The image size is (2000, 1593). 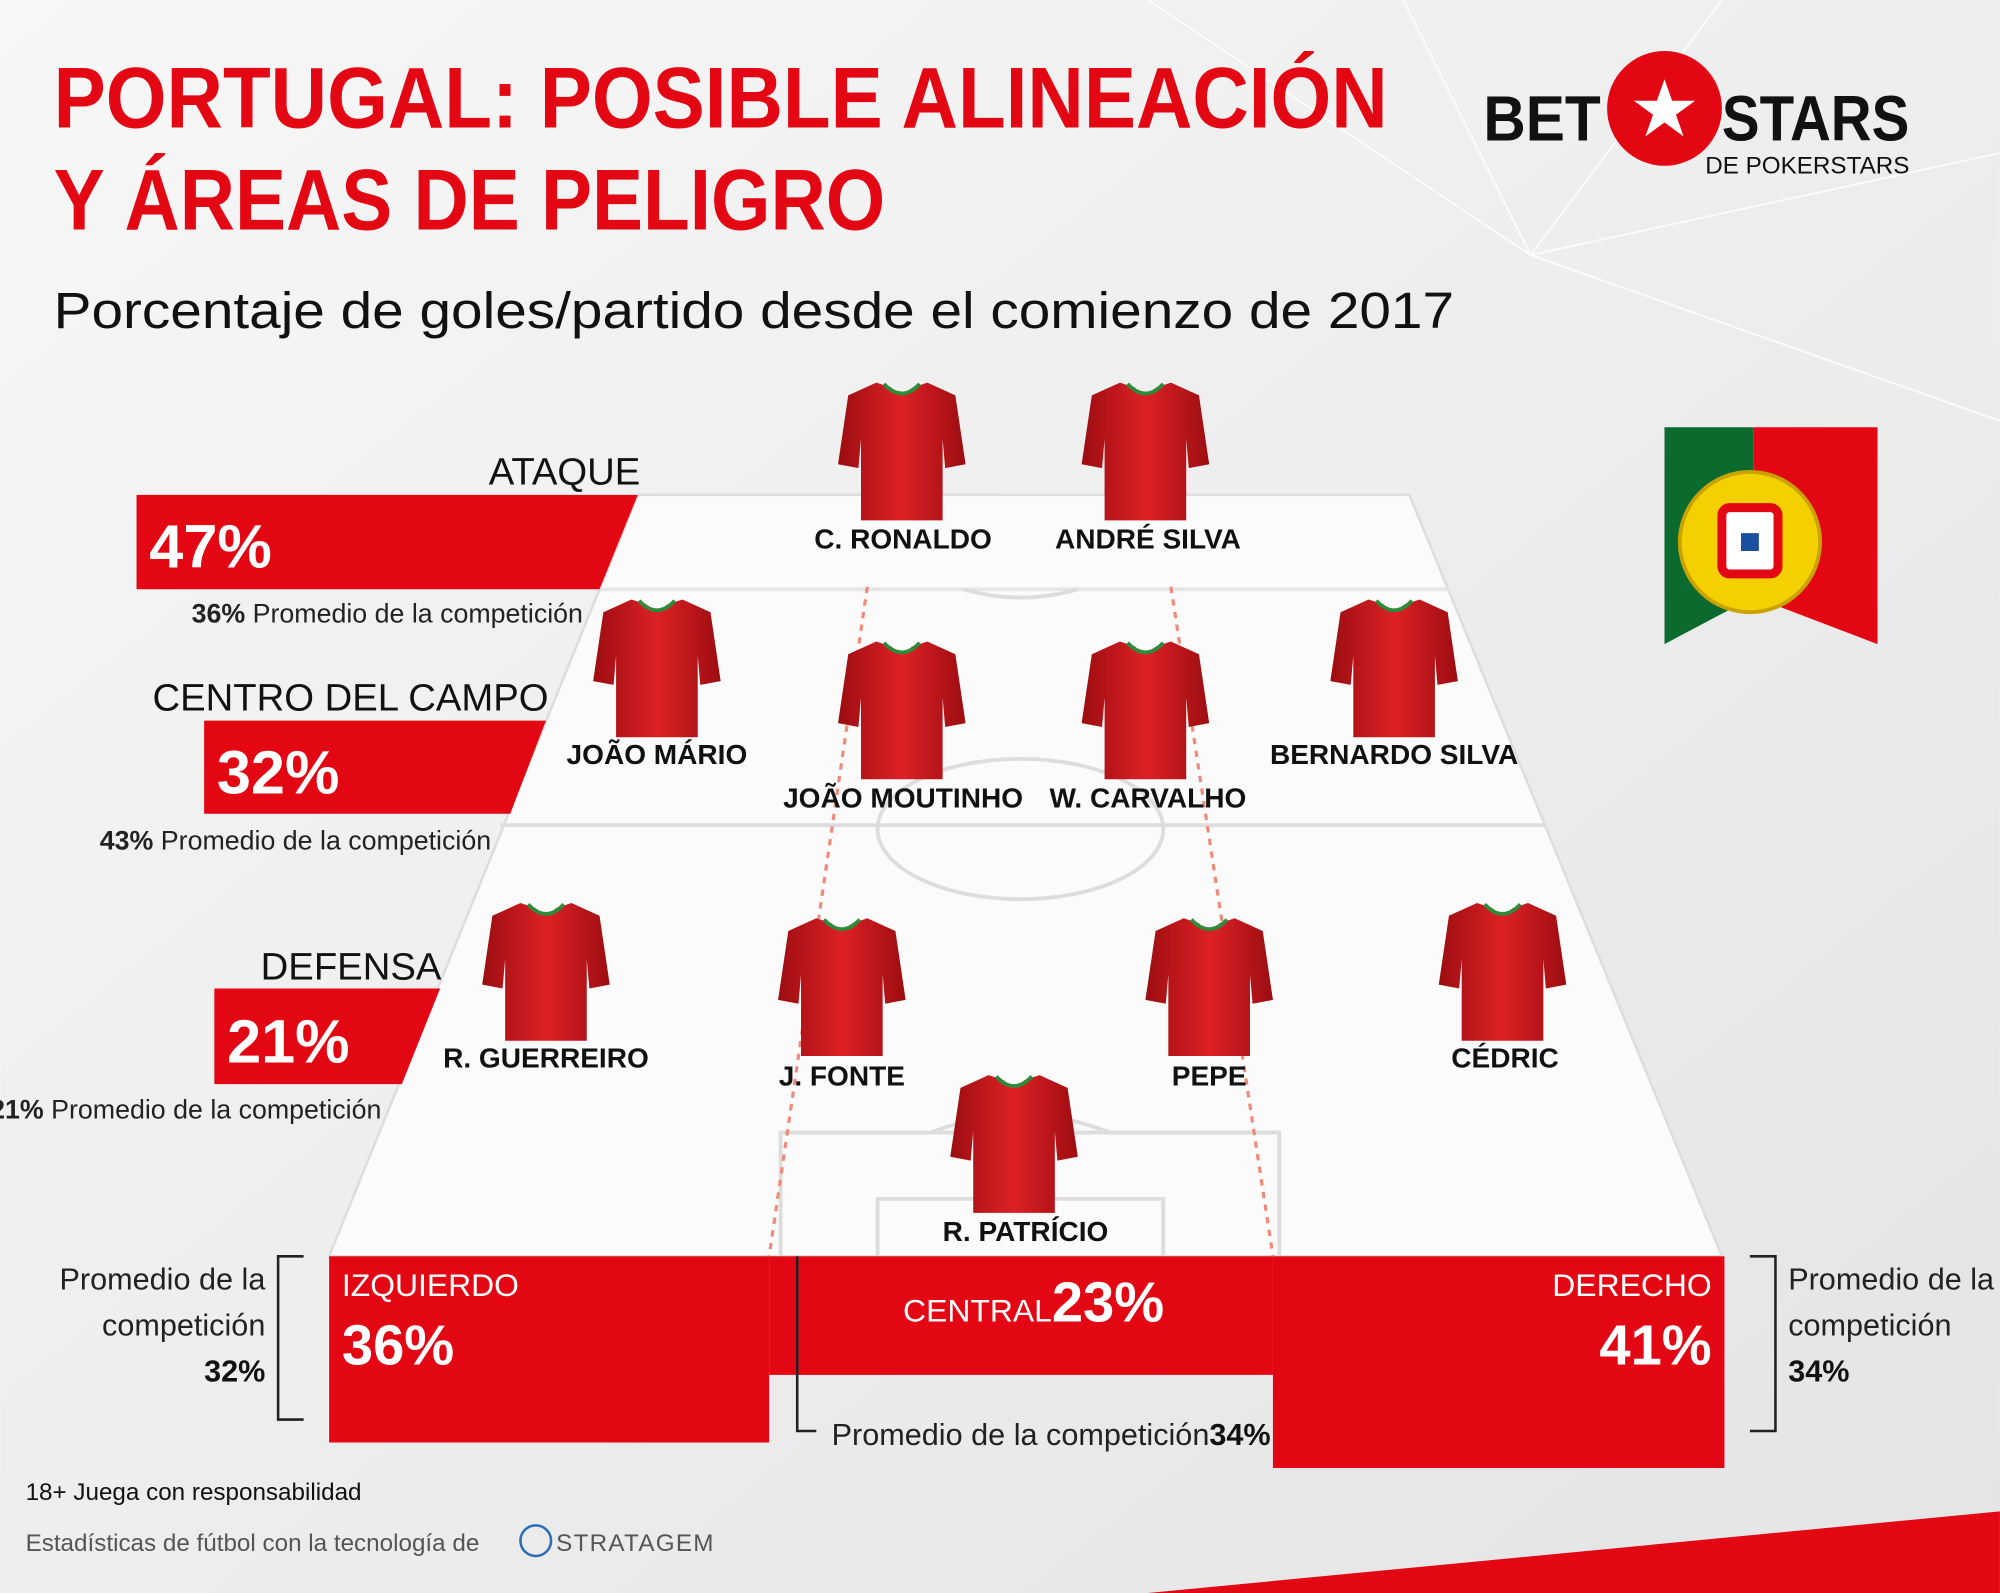 I want to click on zone-label: CENTRO DEL CAMPO, so click(x=350, y=697).